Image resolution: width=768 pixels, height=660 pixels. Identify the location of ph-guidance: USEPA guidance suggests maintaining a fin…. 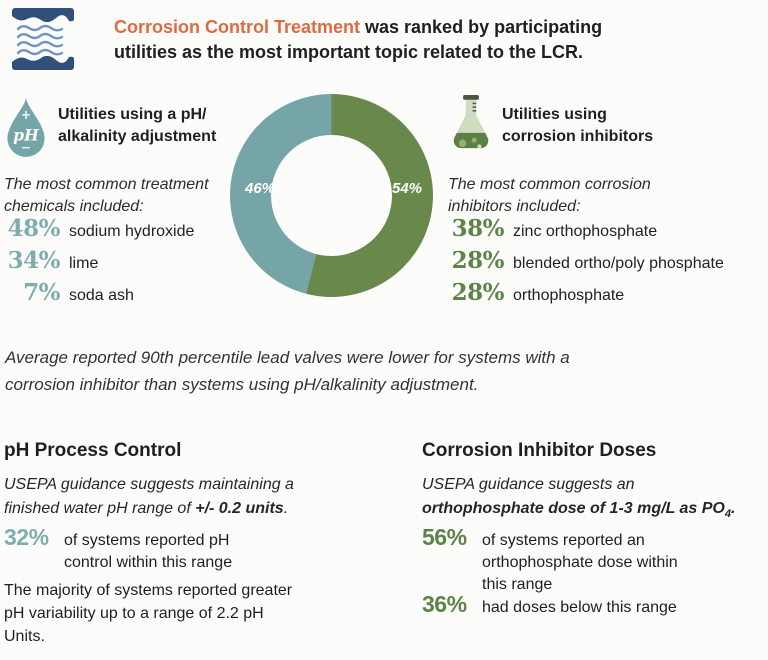
(149, 496).